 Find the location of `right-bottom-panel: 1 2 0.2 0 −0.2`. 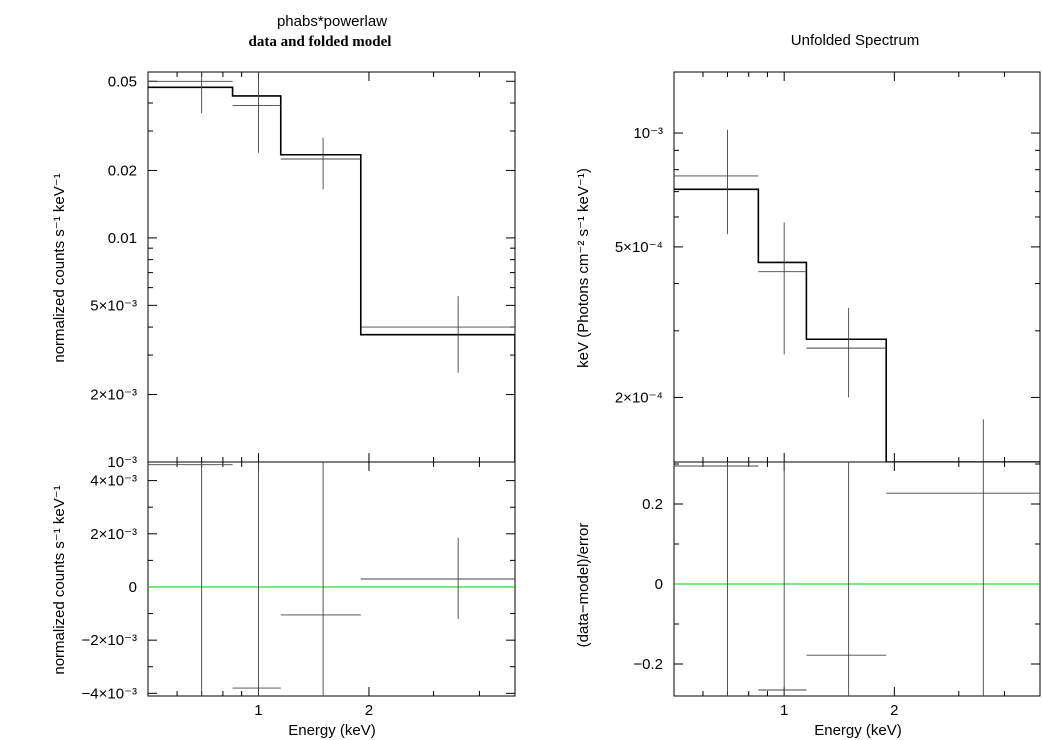

right-bottom-panel: 1 2 0.2 0 −0.2 is located at coordinates (837, 590).